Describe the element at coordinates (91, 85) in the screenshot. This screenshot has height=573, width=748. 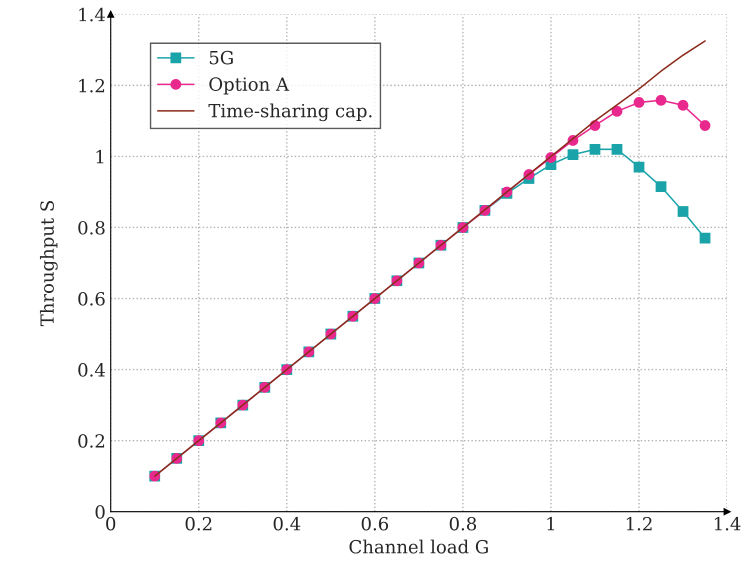
I see `y-tick-label: 1.2` at that location.